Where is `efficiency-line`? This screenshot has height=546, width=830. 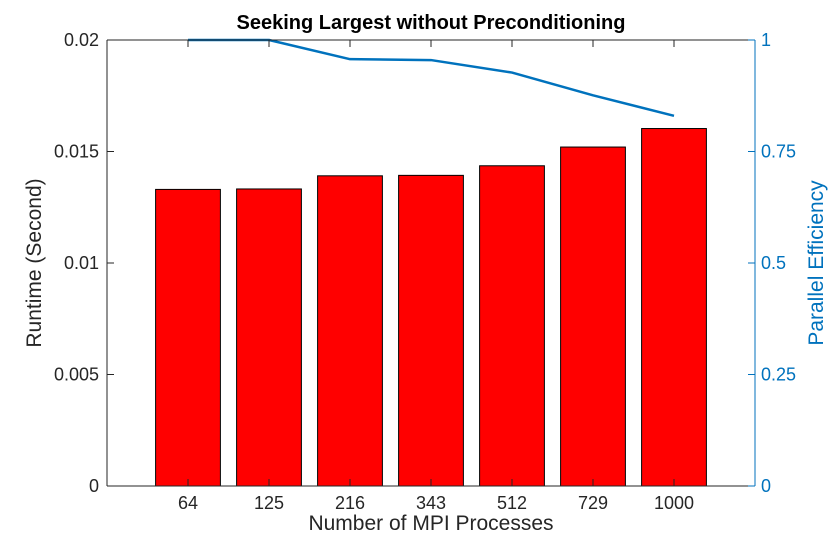
efficiency-line is located at coordinates (431, 78).